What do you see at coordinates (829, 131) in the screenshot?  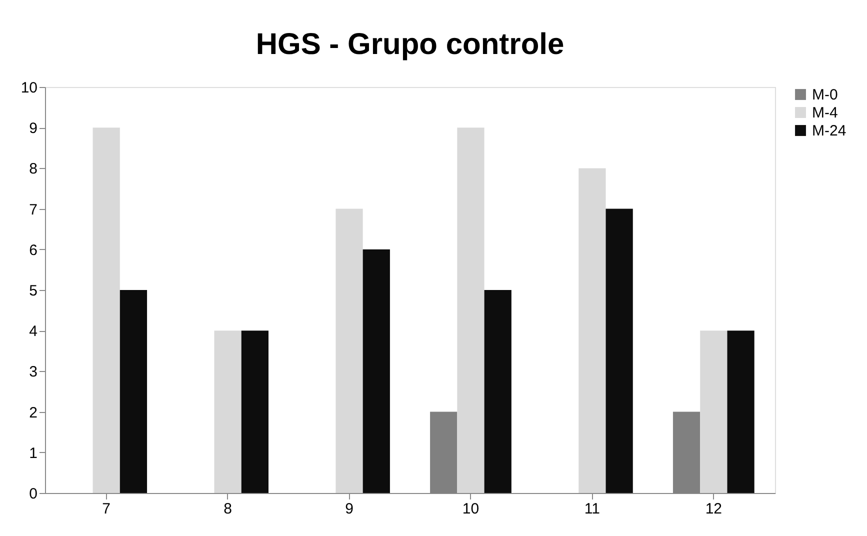 I see `legend-label: M-24` at bounding box center [829, 131].